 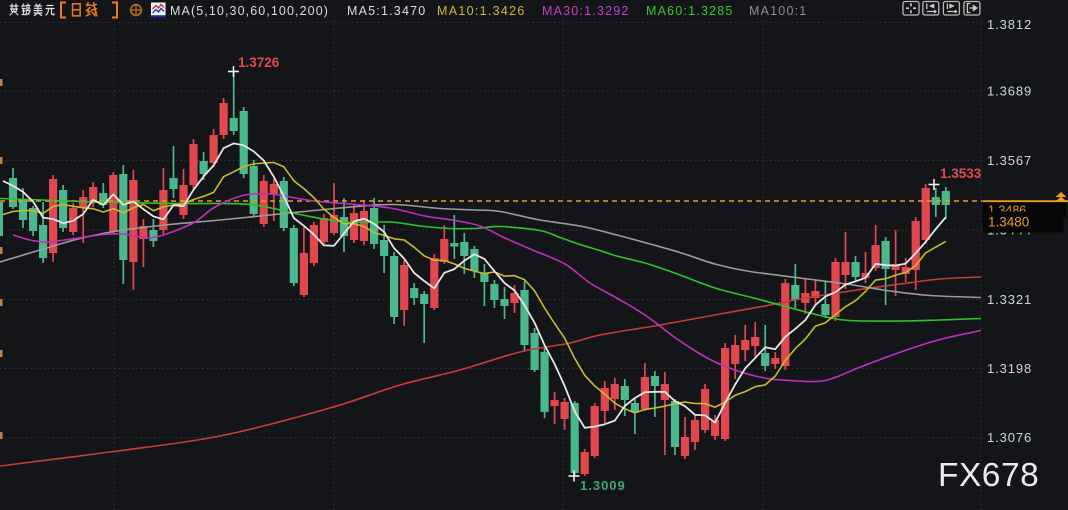 I want to click on svg-text: 1.3689, so click(x=1009, y=91).